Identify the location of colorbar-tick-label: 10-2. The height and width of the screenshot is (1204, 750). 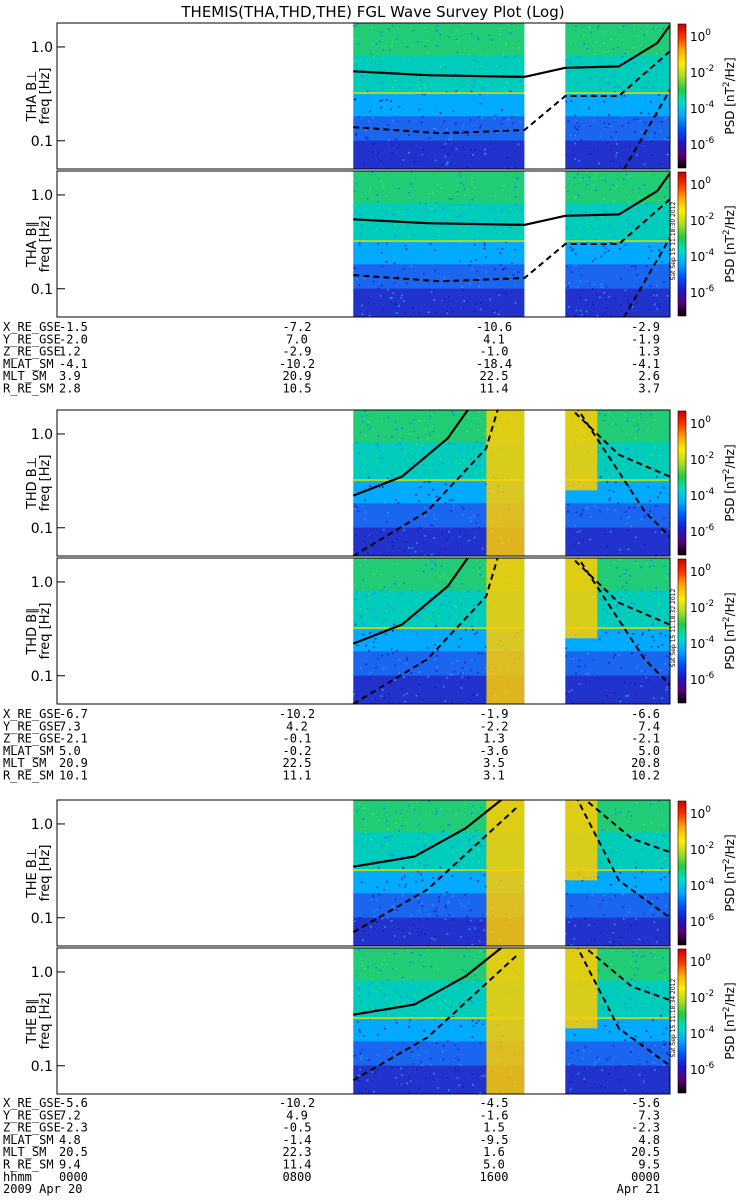
(702, 849).